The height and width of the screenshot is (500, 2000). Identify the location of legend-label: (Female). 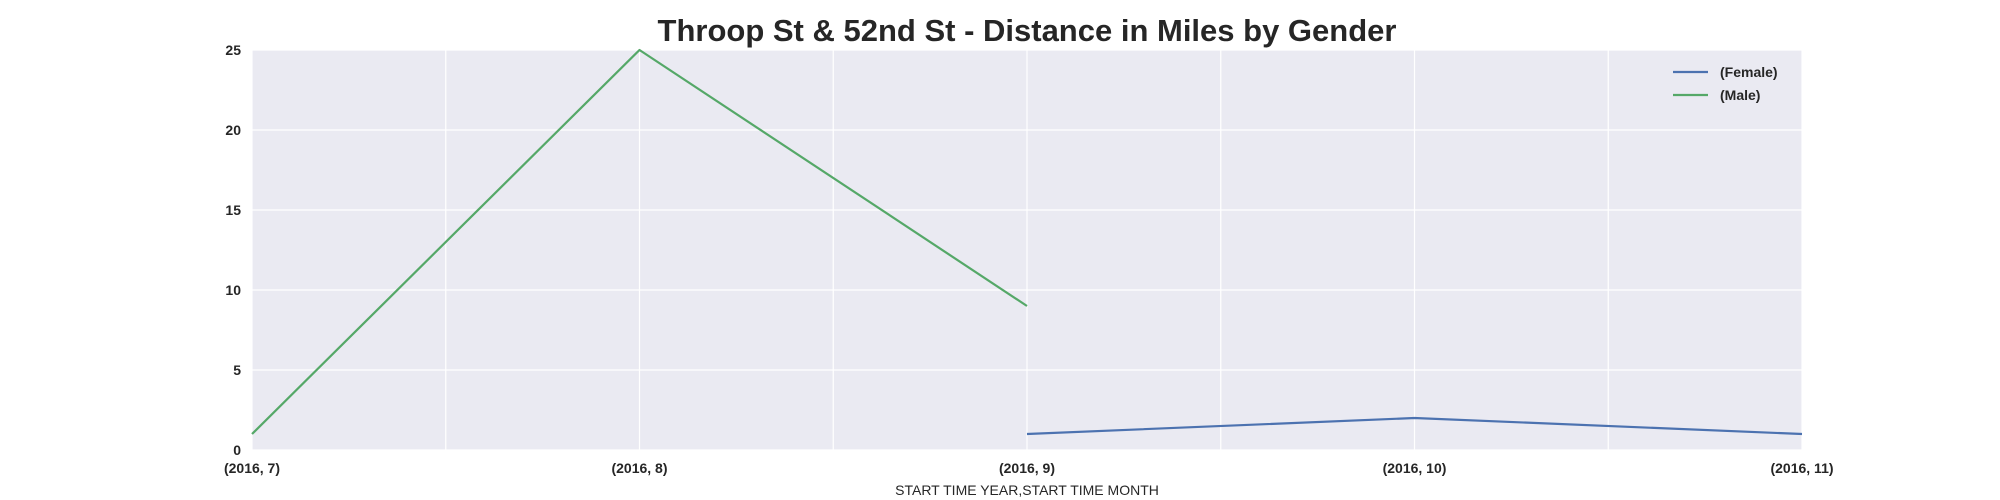
(1749, 72).